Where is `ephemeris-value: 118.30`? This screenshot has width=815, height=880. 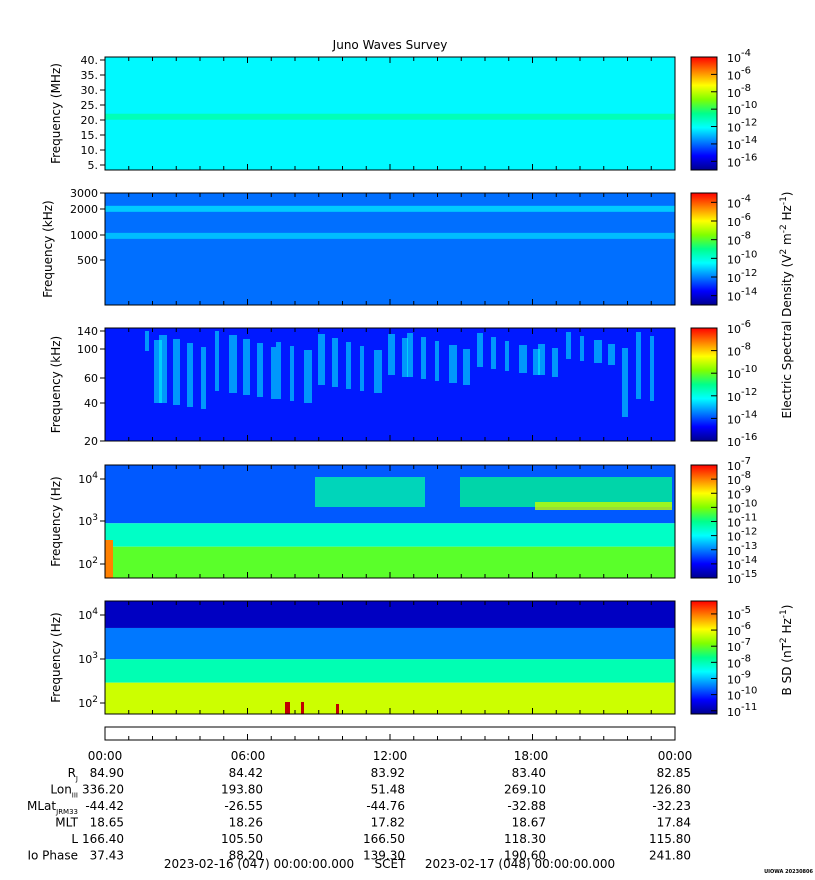
ephemeris-value: 118.30 is located at coordinates (525, 839).